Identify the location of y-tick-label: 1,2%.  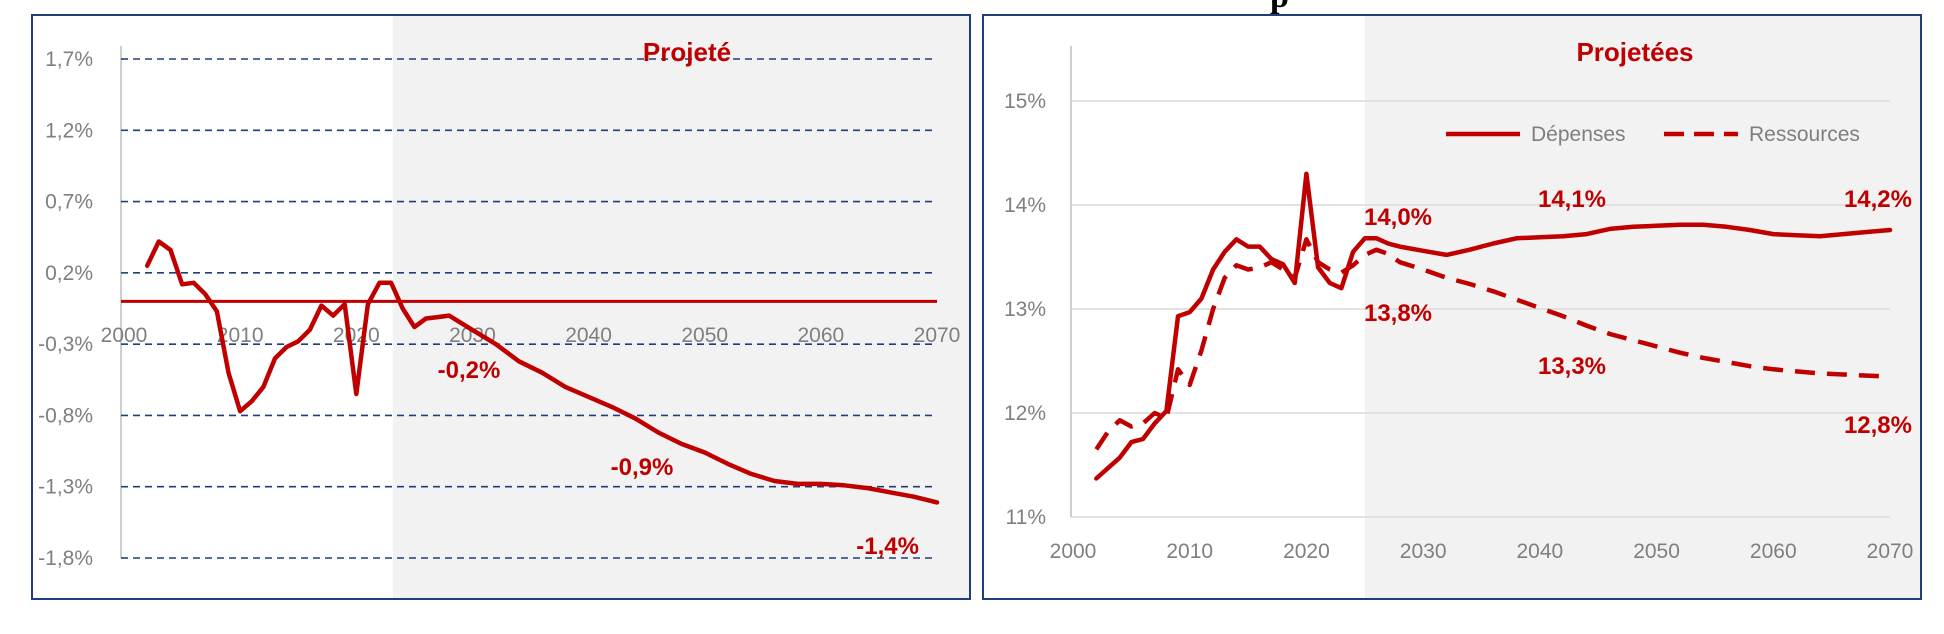
(69, 130).